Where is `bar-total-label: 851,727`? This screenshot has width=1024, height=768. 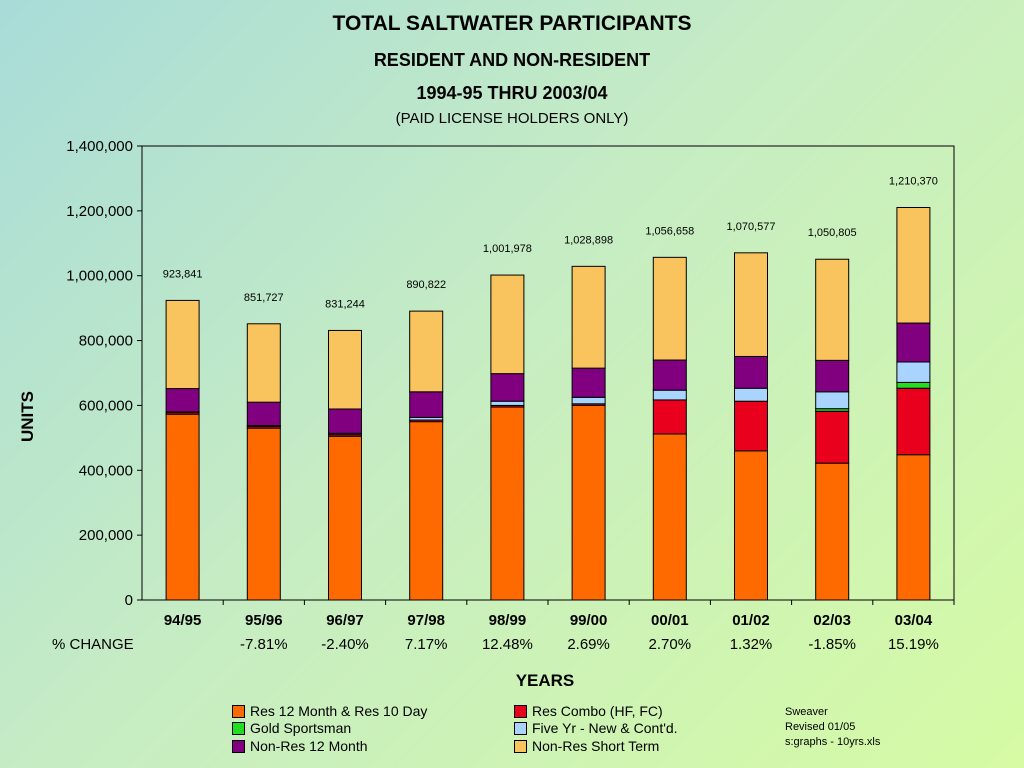 bar-total-label: 851,727 is located at coordinates (264, 298).